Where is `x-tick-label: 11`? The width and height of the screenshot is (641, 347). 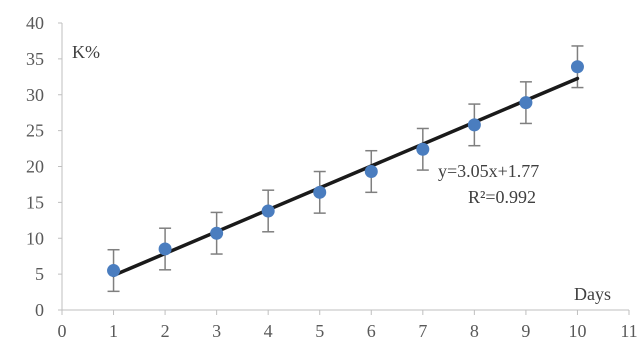 x-tick-label: 11 is located at coordinates (628, 331).